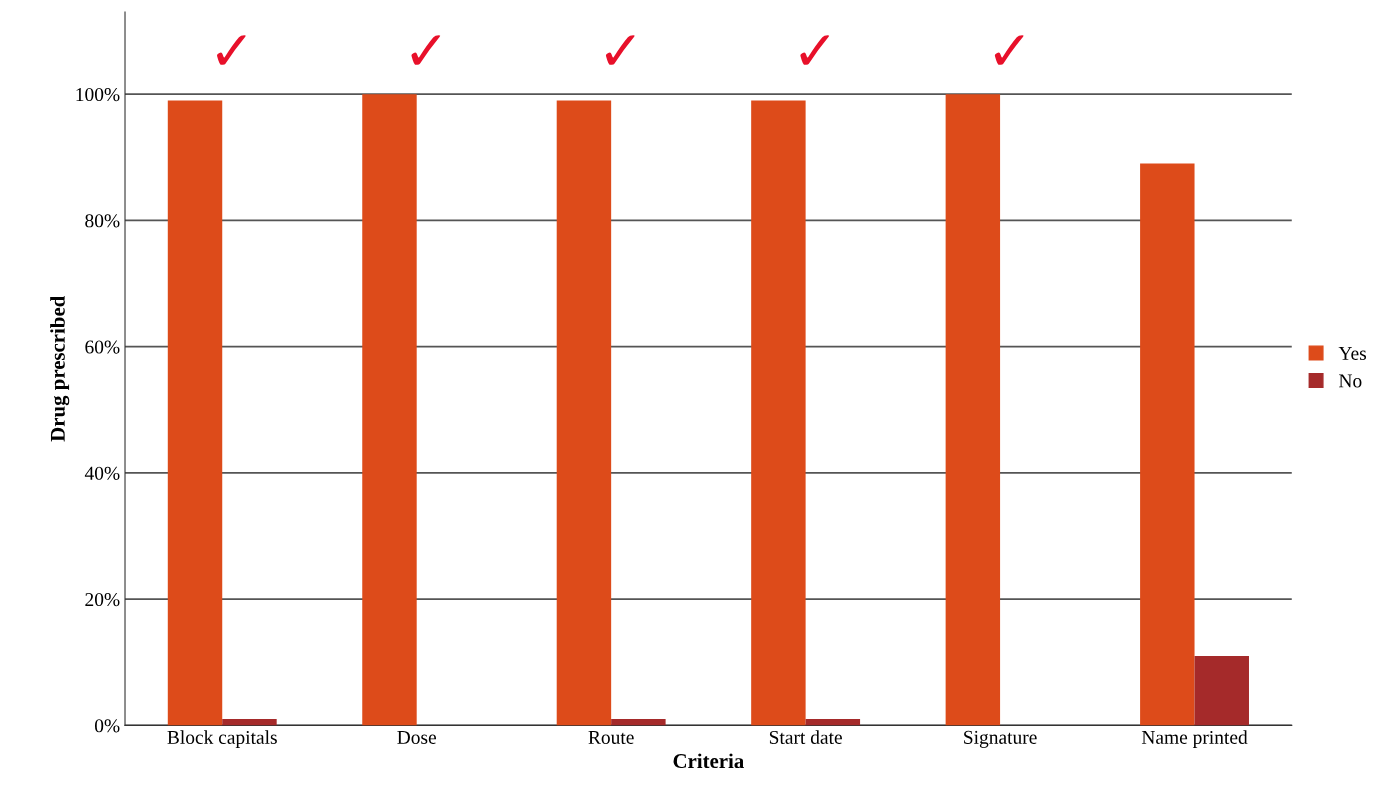  I want to click on x-axis-title: Criteria, so click(708, 761).